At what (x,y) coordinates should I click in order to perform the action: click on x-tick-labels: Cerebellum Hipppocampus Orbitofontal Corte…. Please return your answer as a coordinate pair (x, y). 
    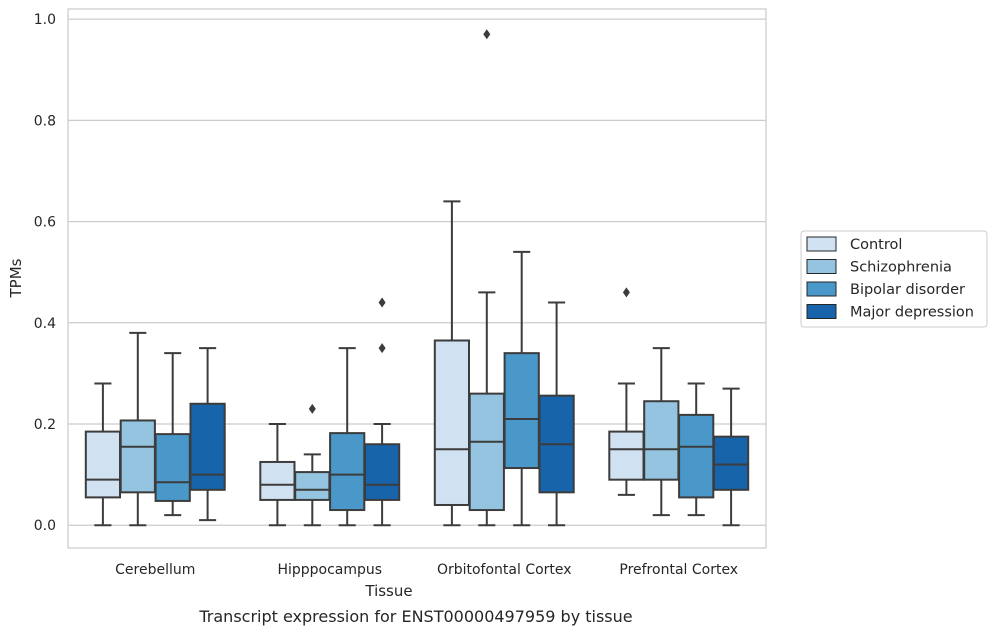
    Looking at the image, I should click on (426, 570).